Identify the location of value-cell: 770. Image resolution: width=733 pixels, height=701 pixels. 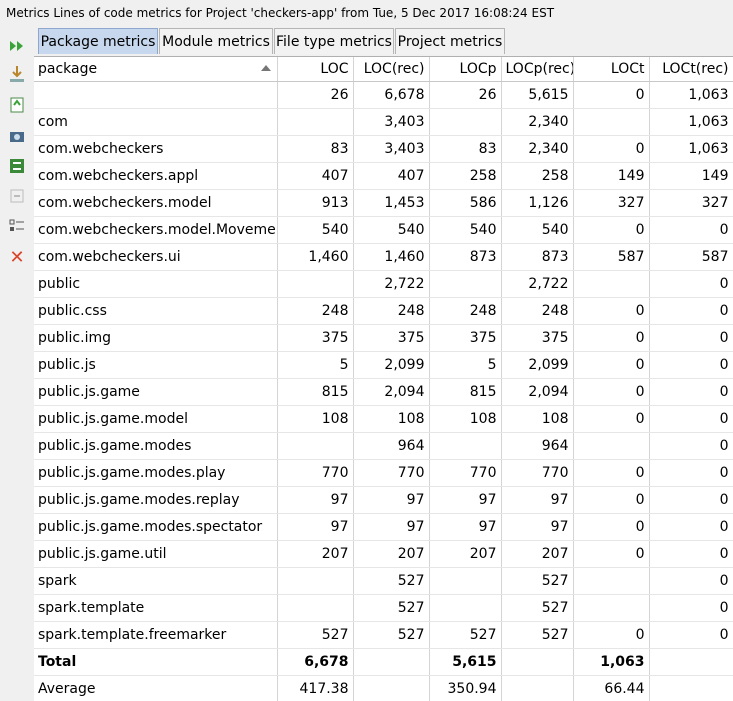
(315, 473).